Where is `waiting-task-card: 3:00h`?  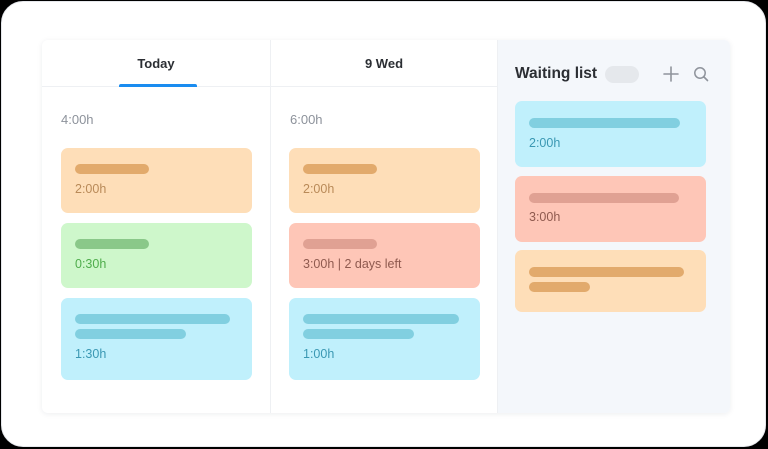 waiting-task-card: 3:00h is located at coordinates (610, 209).